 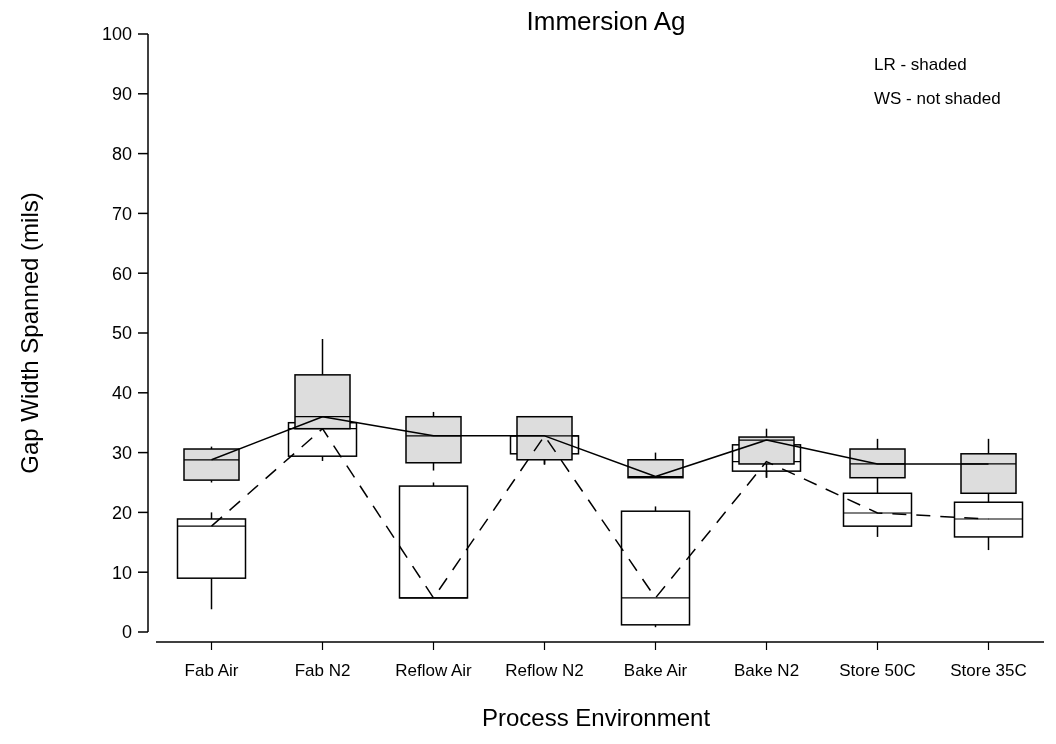 What do you see at coordinates (121, 393) in the screenshot?
I see `y-tick-label: 40` at bounding box center [121, 393].